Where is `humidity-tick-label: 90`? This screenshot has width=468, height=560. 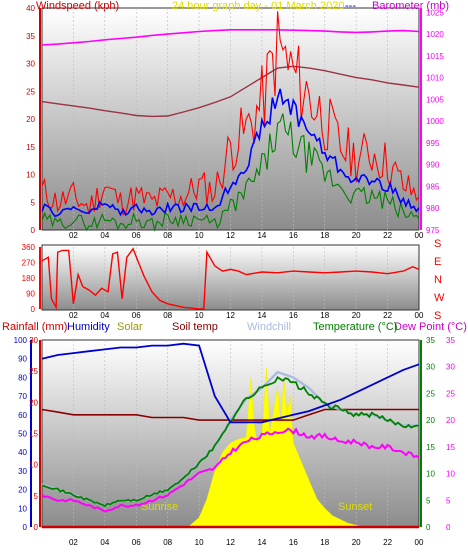 humidity-tick-label: 90 is located at coordinates (22, 359).